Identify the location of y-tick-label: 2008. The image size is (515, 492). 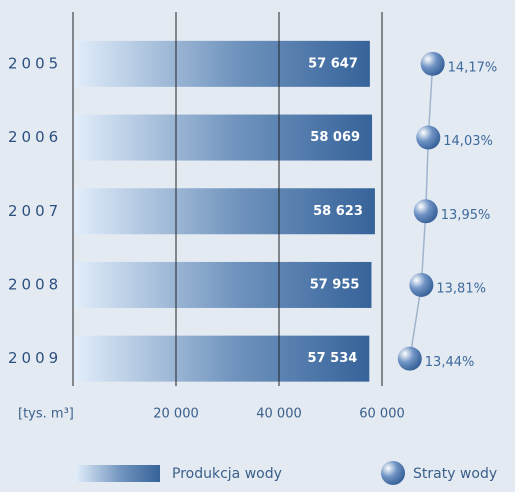
(35, 284).